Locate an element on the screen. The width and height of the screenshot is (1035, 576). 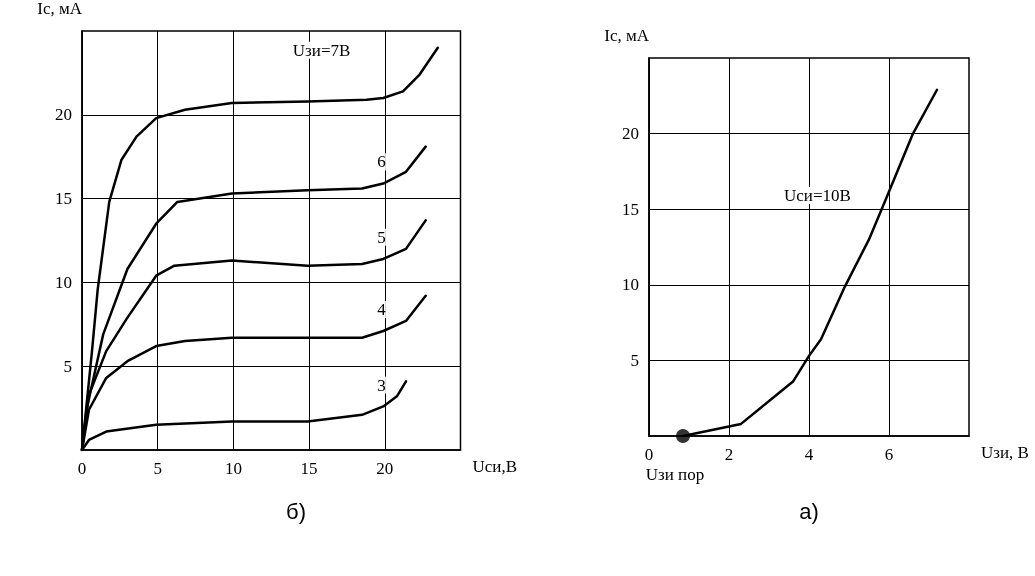
x-tick-label: 15 is located at coordinates (309, 468).